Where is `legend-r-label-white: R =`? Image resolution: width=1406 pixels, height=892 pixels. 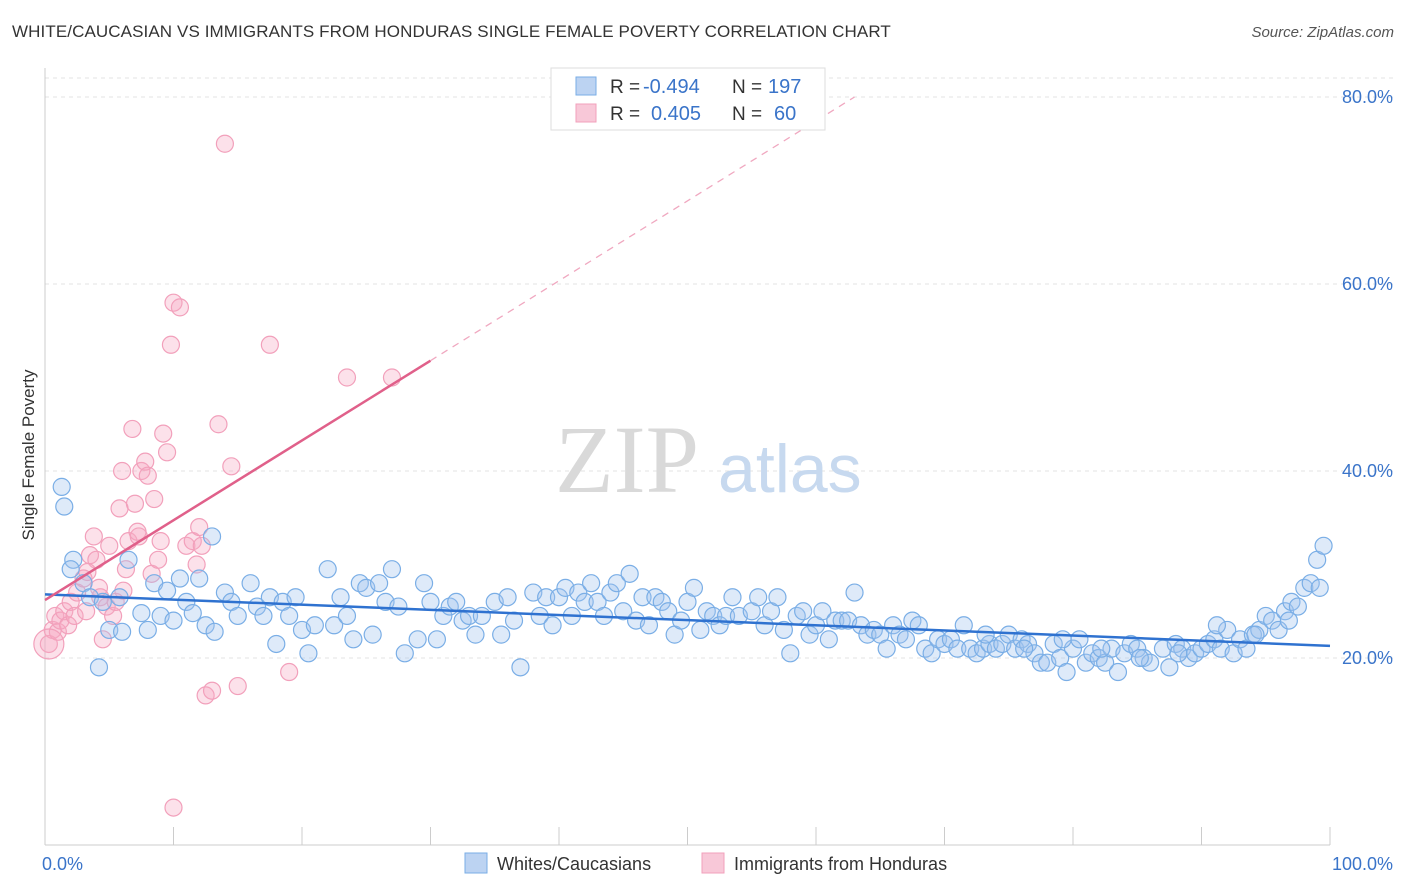 legend-r-label-white: R = is located at coordinates (625, 87).